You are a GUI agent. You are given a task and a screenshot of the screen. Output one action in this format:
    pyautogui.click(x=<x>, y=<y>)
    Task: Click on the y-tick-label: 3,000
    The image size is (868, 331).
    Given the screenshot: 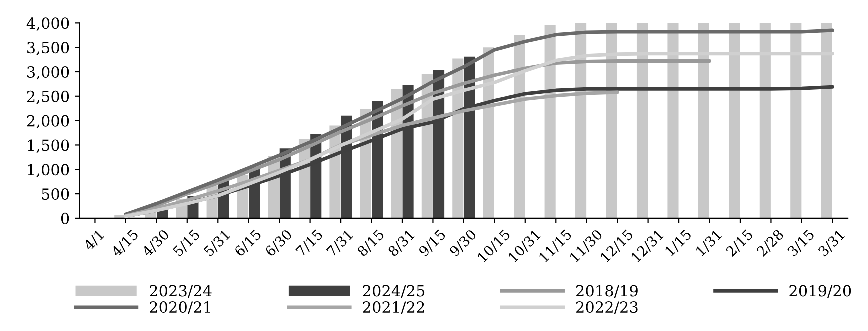 What is the action you would take?
    pyautogui.click(x=49, y=73)
    